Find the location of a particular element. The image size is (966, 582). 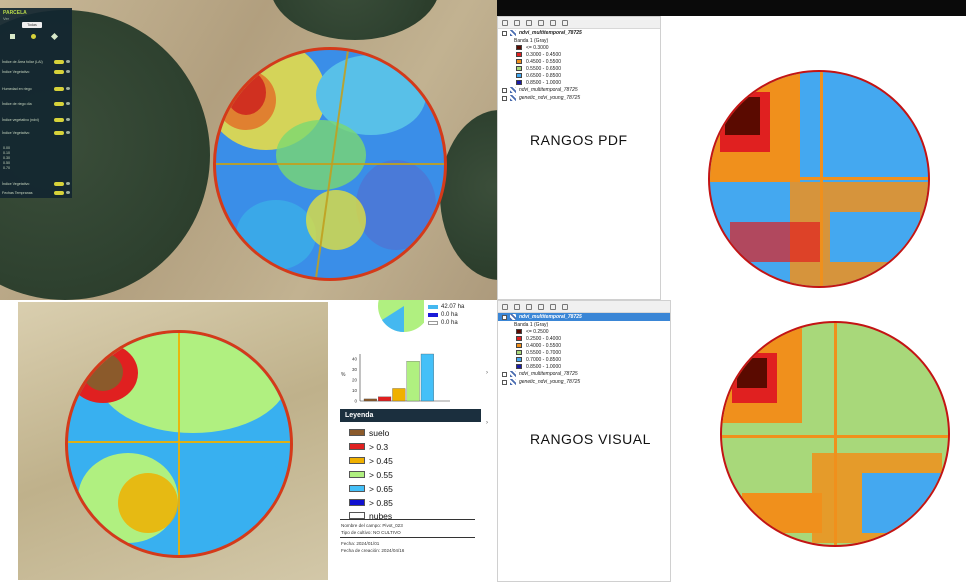

square-icon is located at coordinates (12, 36).